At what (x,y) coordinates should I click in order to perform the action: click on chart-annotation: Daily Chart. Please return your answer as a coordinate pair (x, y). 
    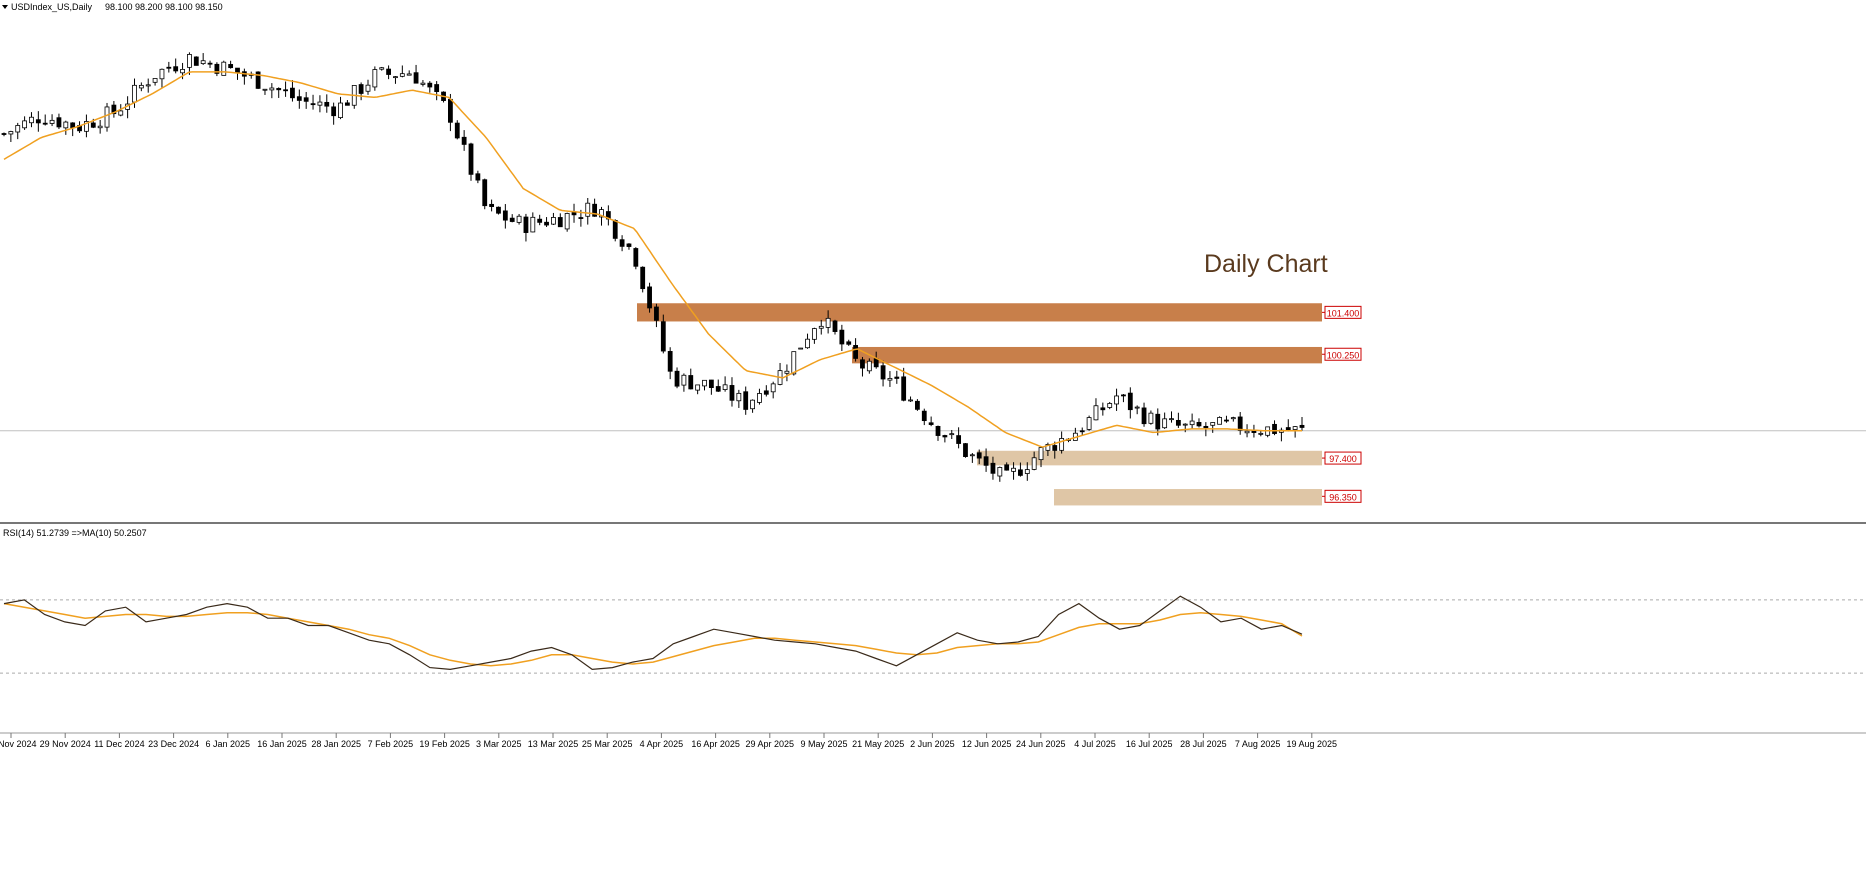
    Looking at the image, I should click on (1266, 264).